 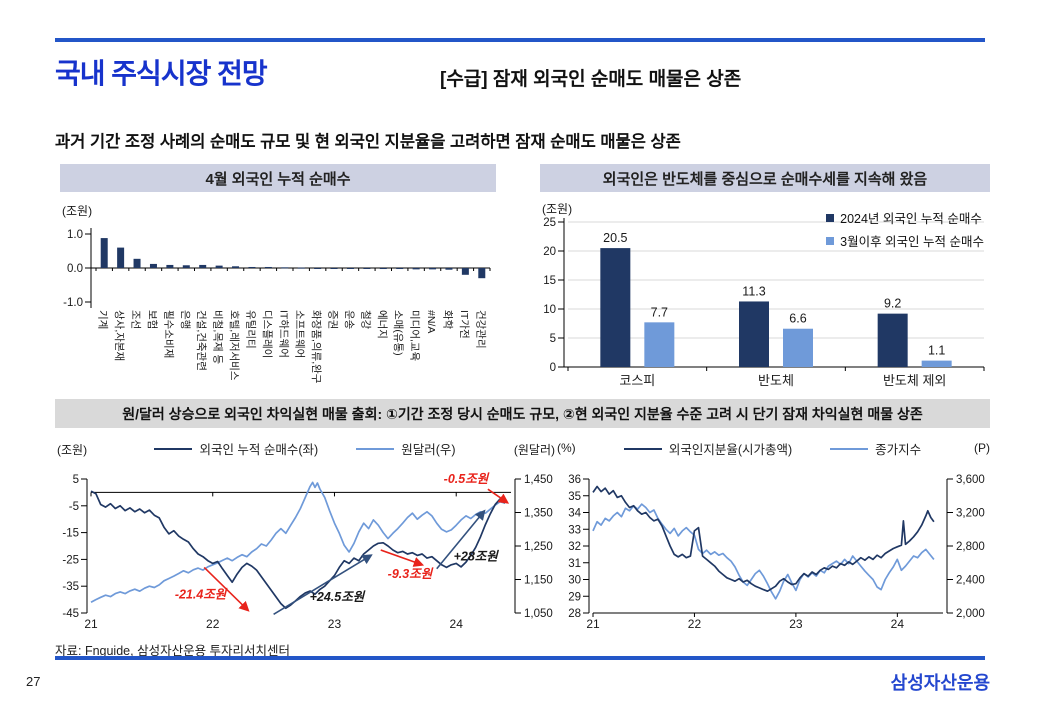 What do you see at coordinates (464, 324) in the screenshot?
I see `category-label: IT가전` at bounding box center [464, 324].